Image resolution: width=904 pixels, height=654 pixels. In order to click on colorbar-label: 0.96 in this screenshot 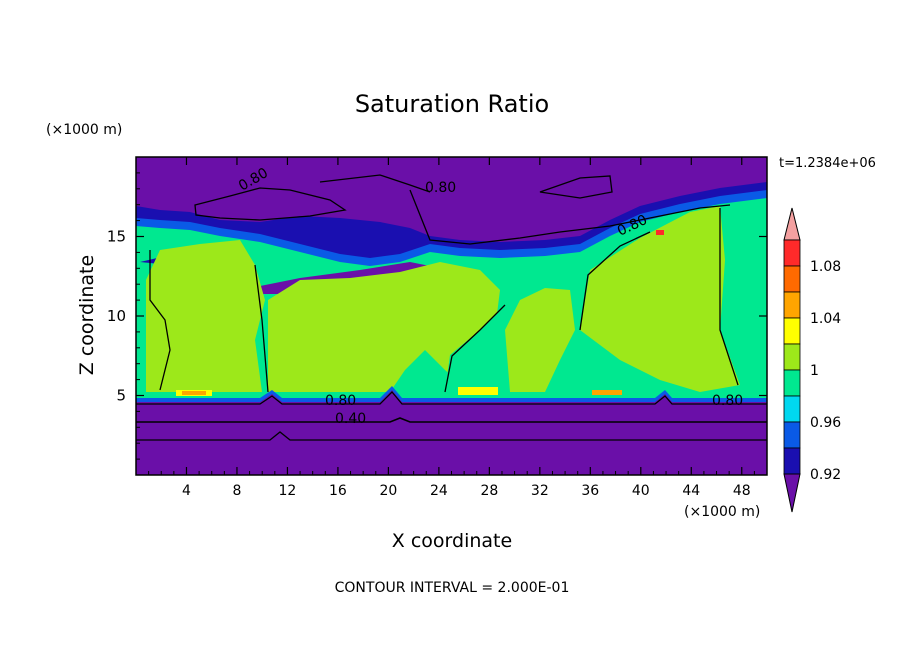, I will do `click(825, 423)`.